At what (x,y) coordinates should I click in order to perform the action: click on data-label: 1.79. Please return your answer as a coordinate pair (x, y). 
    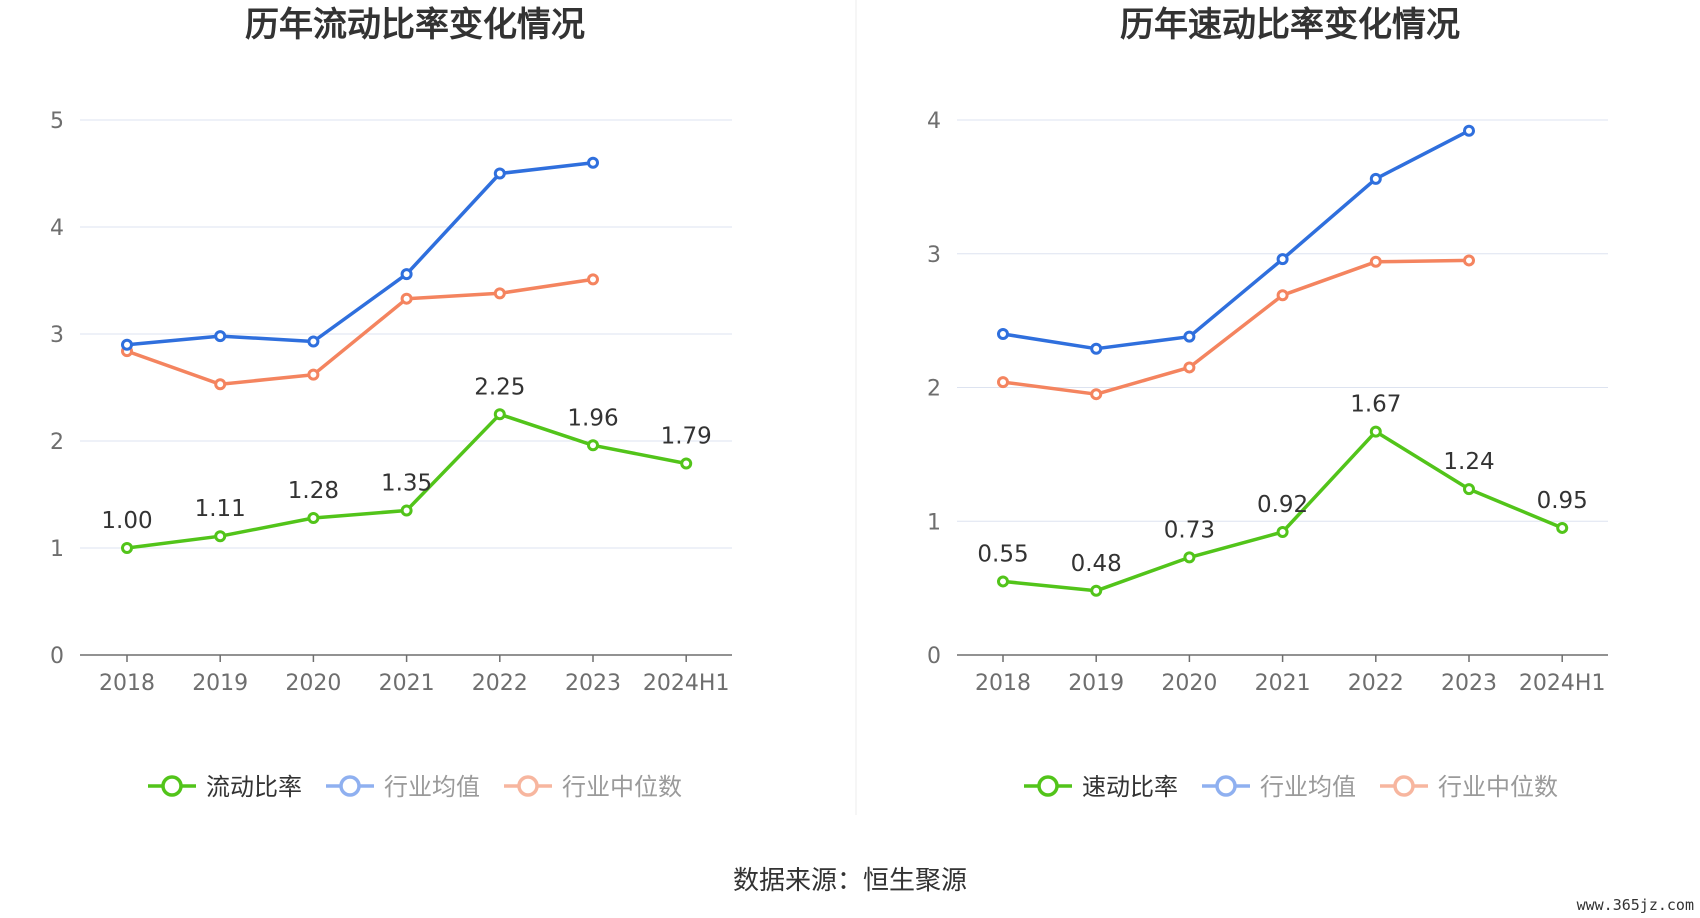
    Looking at the image, I should click on (686, 436).